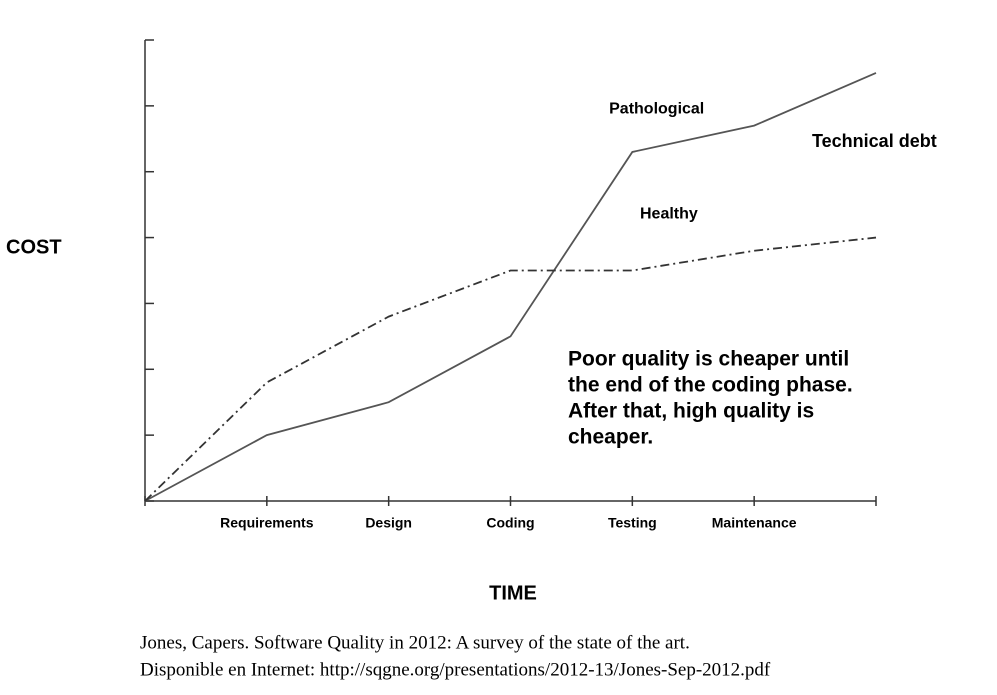  I want to click on x-tick-label: Requirements, so click(267, 523).